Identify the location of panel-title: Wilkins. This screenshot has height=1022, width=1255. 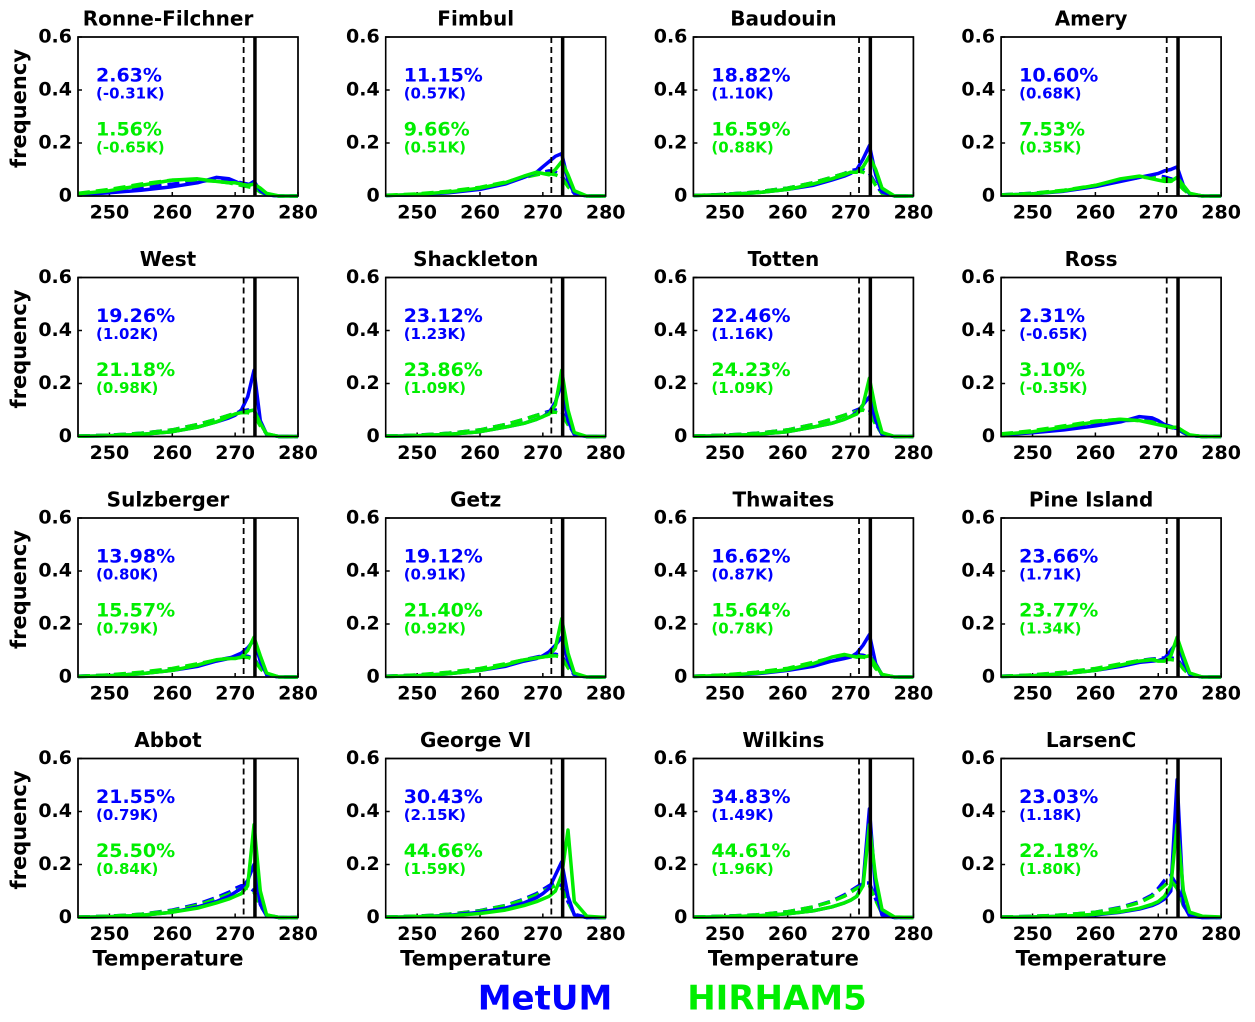
(783, 740).